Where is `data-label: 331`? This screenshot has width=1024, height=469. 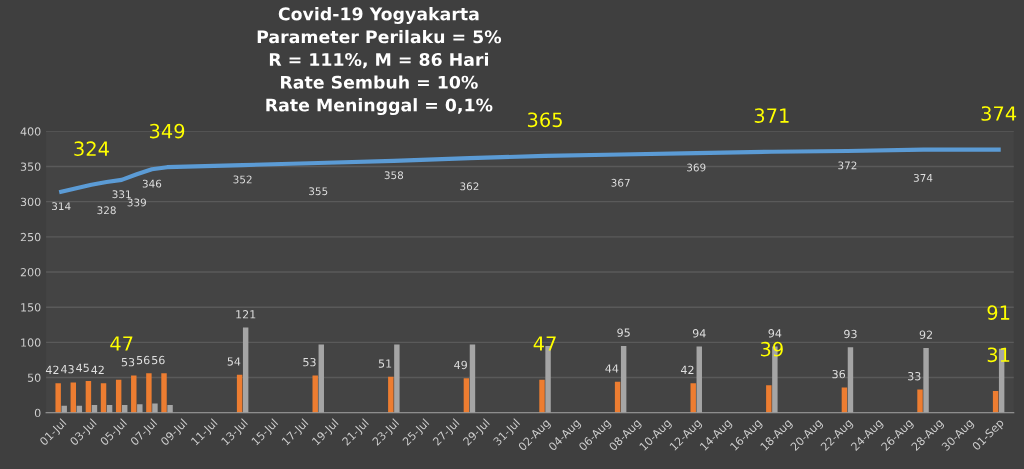
data-label: 331 is located at coordinates (121, 194).